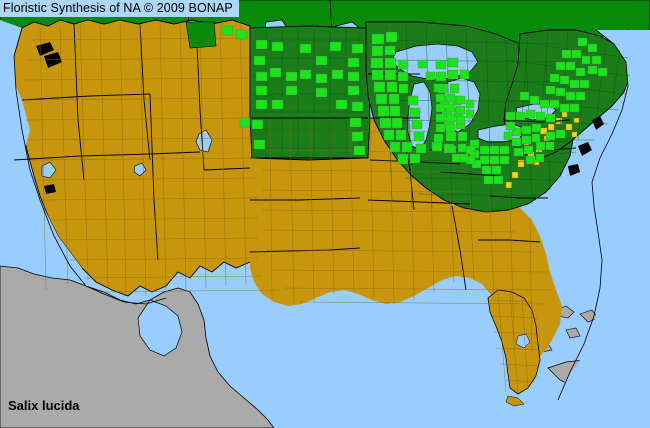  What do you see at coordinates (44, 405) in the screenshot?
I see `species-name-label: Salix lucida` at bounding box center [44, 405].